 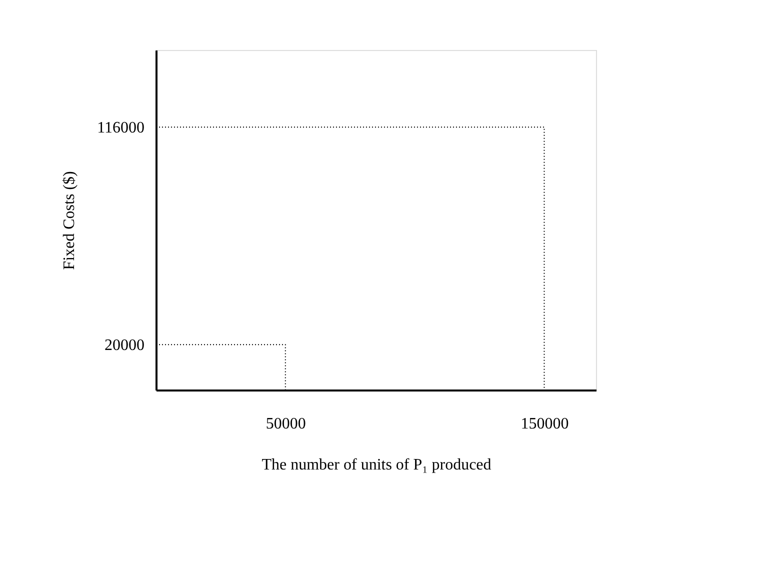 I want to click on y-tick-label: 116000, so click(x=120, y=128).